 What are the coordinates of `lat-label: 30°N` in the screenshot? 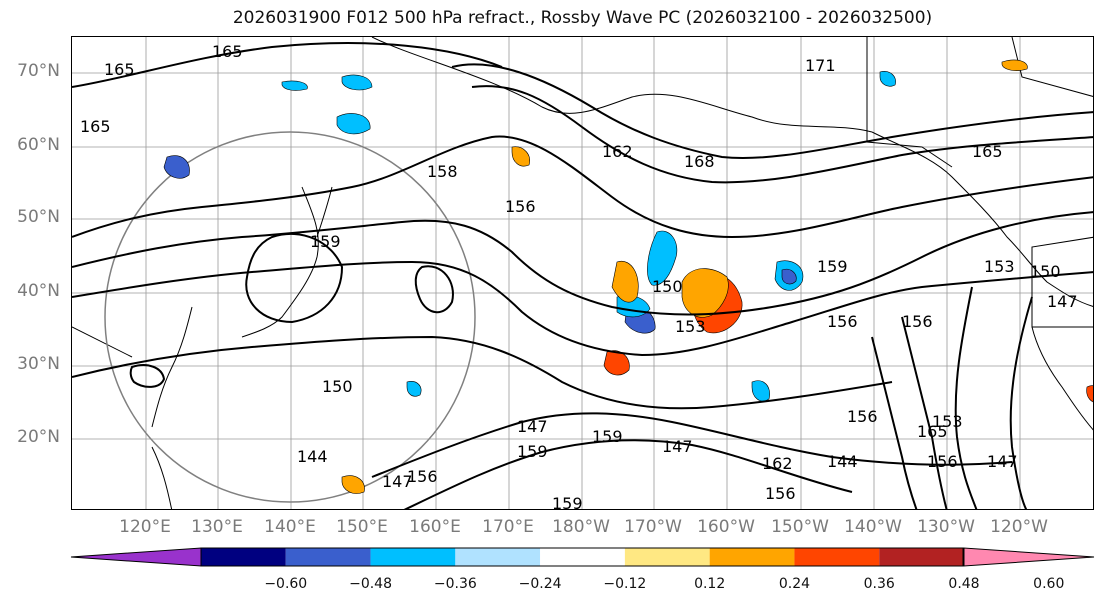 It's located at (38, 364).